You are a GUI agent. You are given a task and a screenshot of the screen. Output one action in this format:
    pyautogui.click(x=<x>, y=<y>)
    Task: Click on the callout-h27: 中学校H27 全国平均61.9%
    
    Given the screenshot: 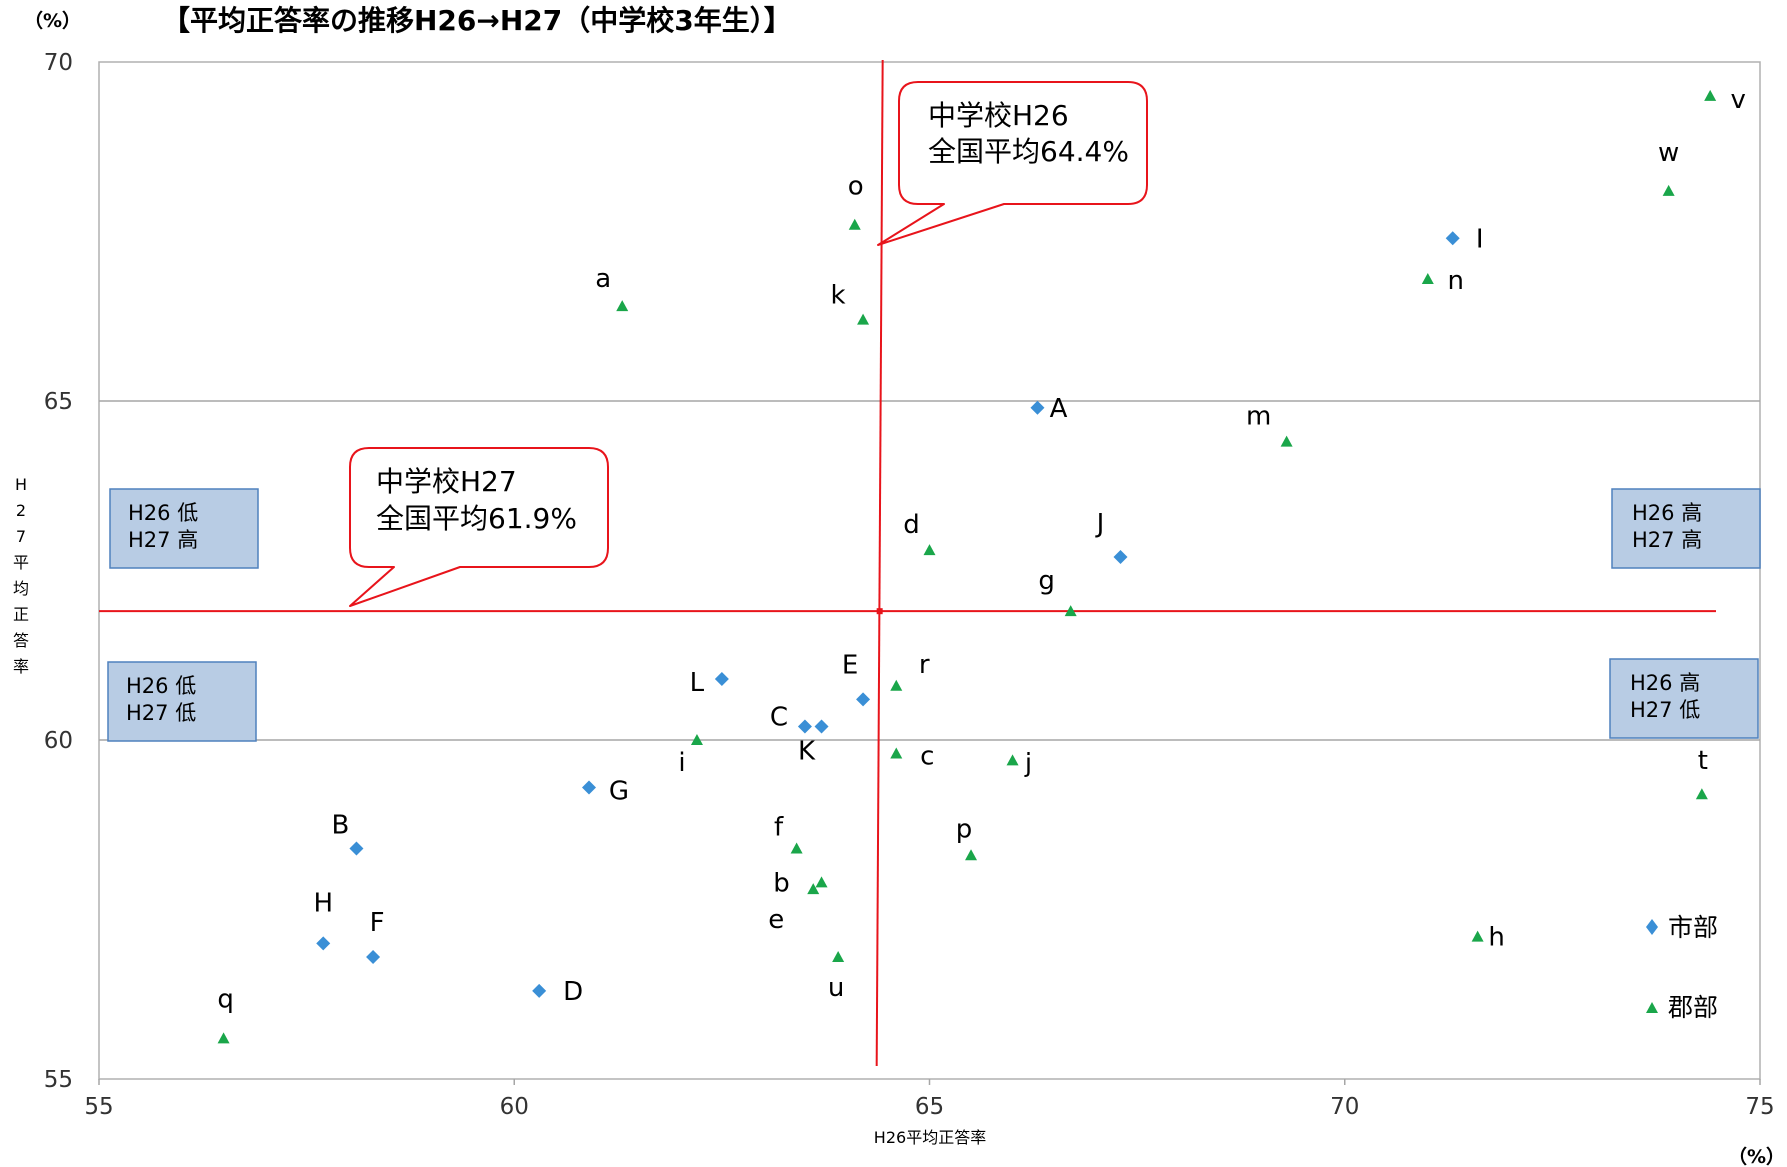 What is the action you would take?
    pyautogui.click(x=479, y=527)
    